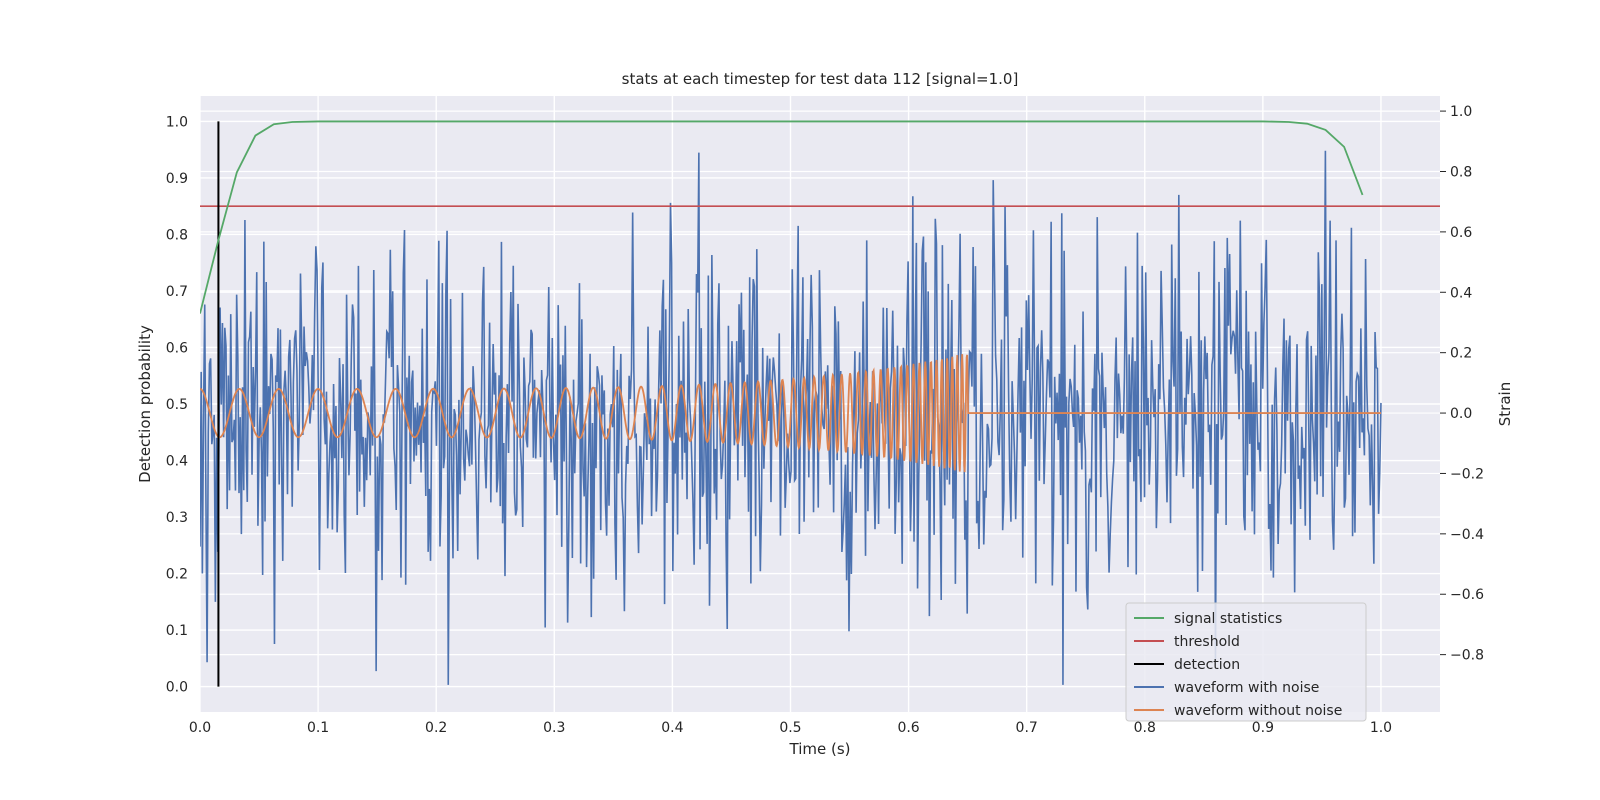 Image resolution: width=1600 pixels, height=800 pixels. What do you see at coordinates (177, 575) in the screenshot?
I see `y-left-tick-label: 0.2` at bounding box center [177, 575].